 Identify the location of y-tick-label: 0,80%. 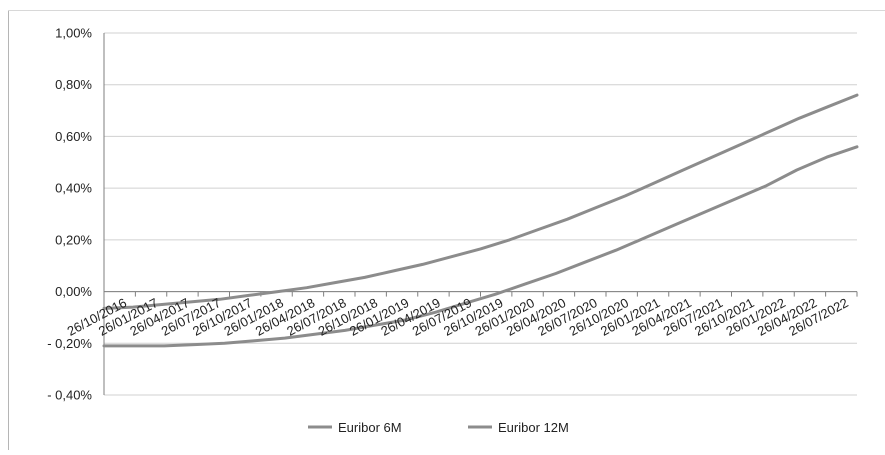
(73, 84).